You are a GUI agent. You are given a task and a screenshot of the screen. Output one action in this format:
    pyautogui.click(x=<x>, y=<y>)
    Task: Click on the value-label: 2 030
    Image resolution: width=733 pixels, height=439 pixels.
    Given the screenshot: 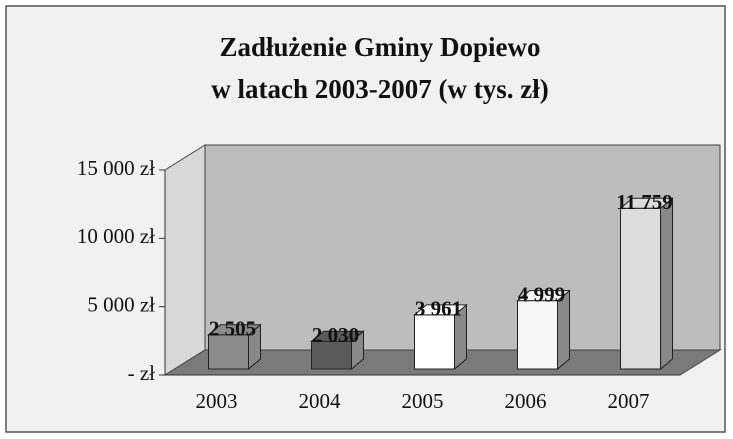 What is the action you would take?
    pyautogui.click(x=335, y=335)
    